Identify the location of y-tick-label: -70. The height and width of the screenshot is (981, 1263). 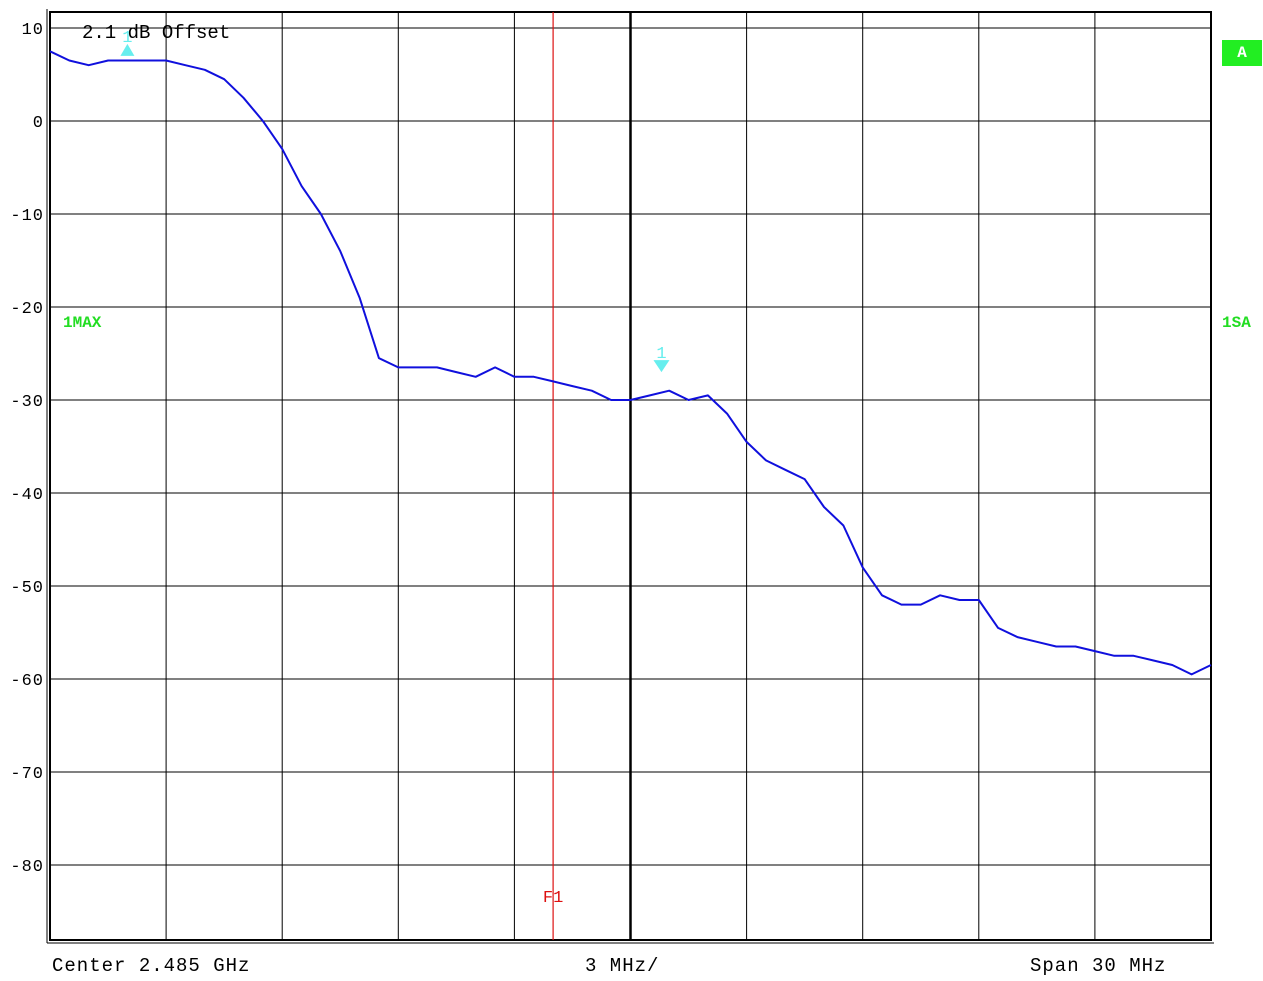
(27, 774).